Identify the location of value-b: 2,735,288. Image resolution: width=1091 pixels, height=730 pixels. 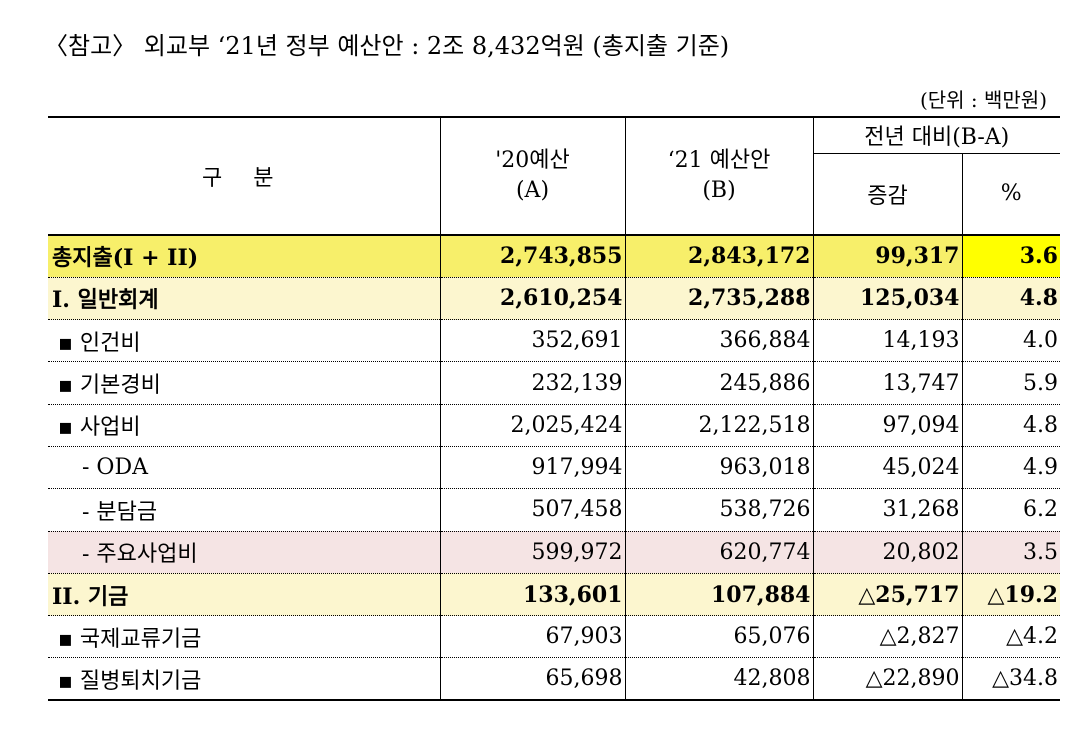
(718, 298).